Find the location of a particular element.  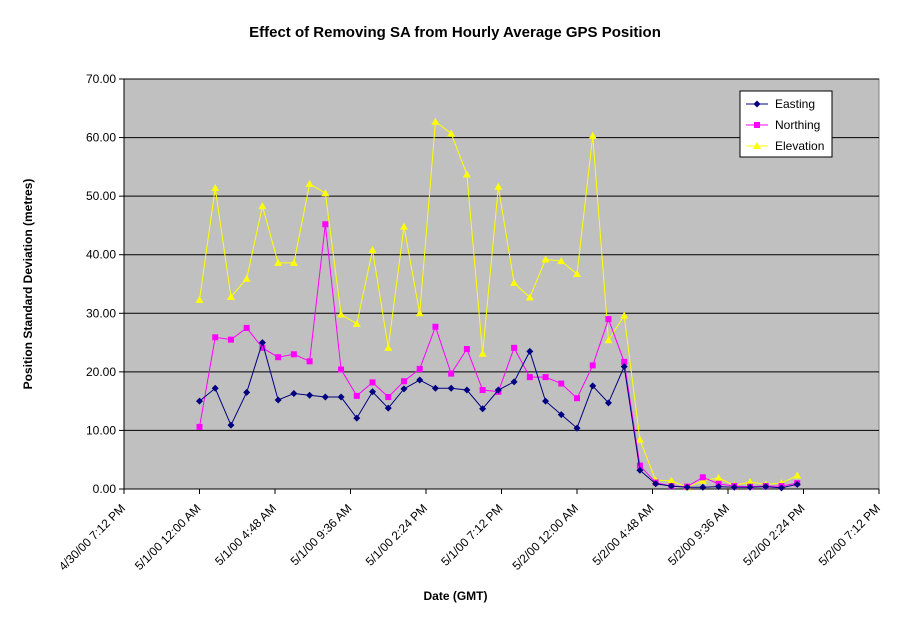

y-tick-label: 0.00 is located at coordinates (105, 489).